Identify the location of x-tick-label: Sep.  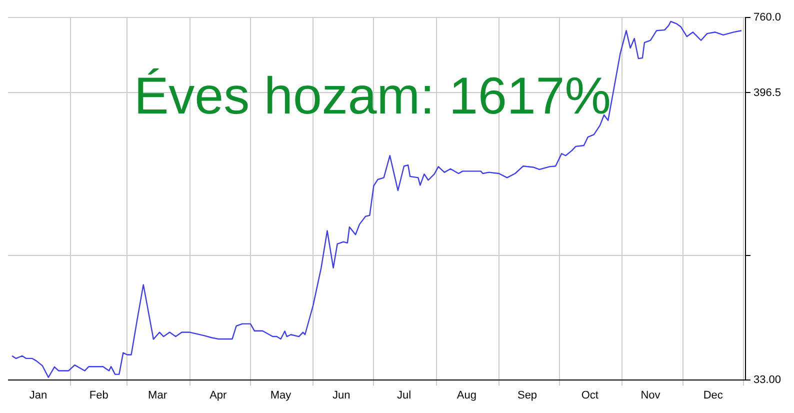
(527, 395).